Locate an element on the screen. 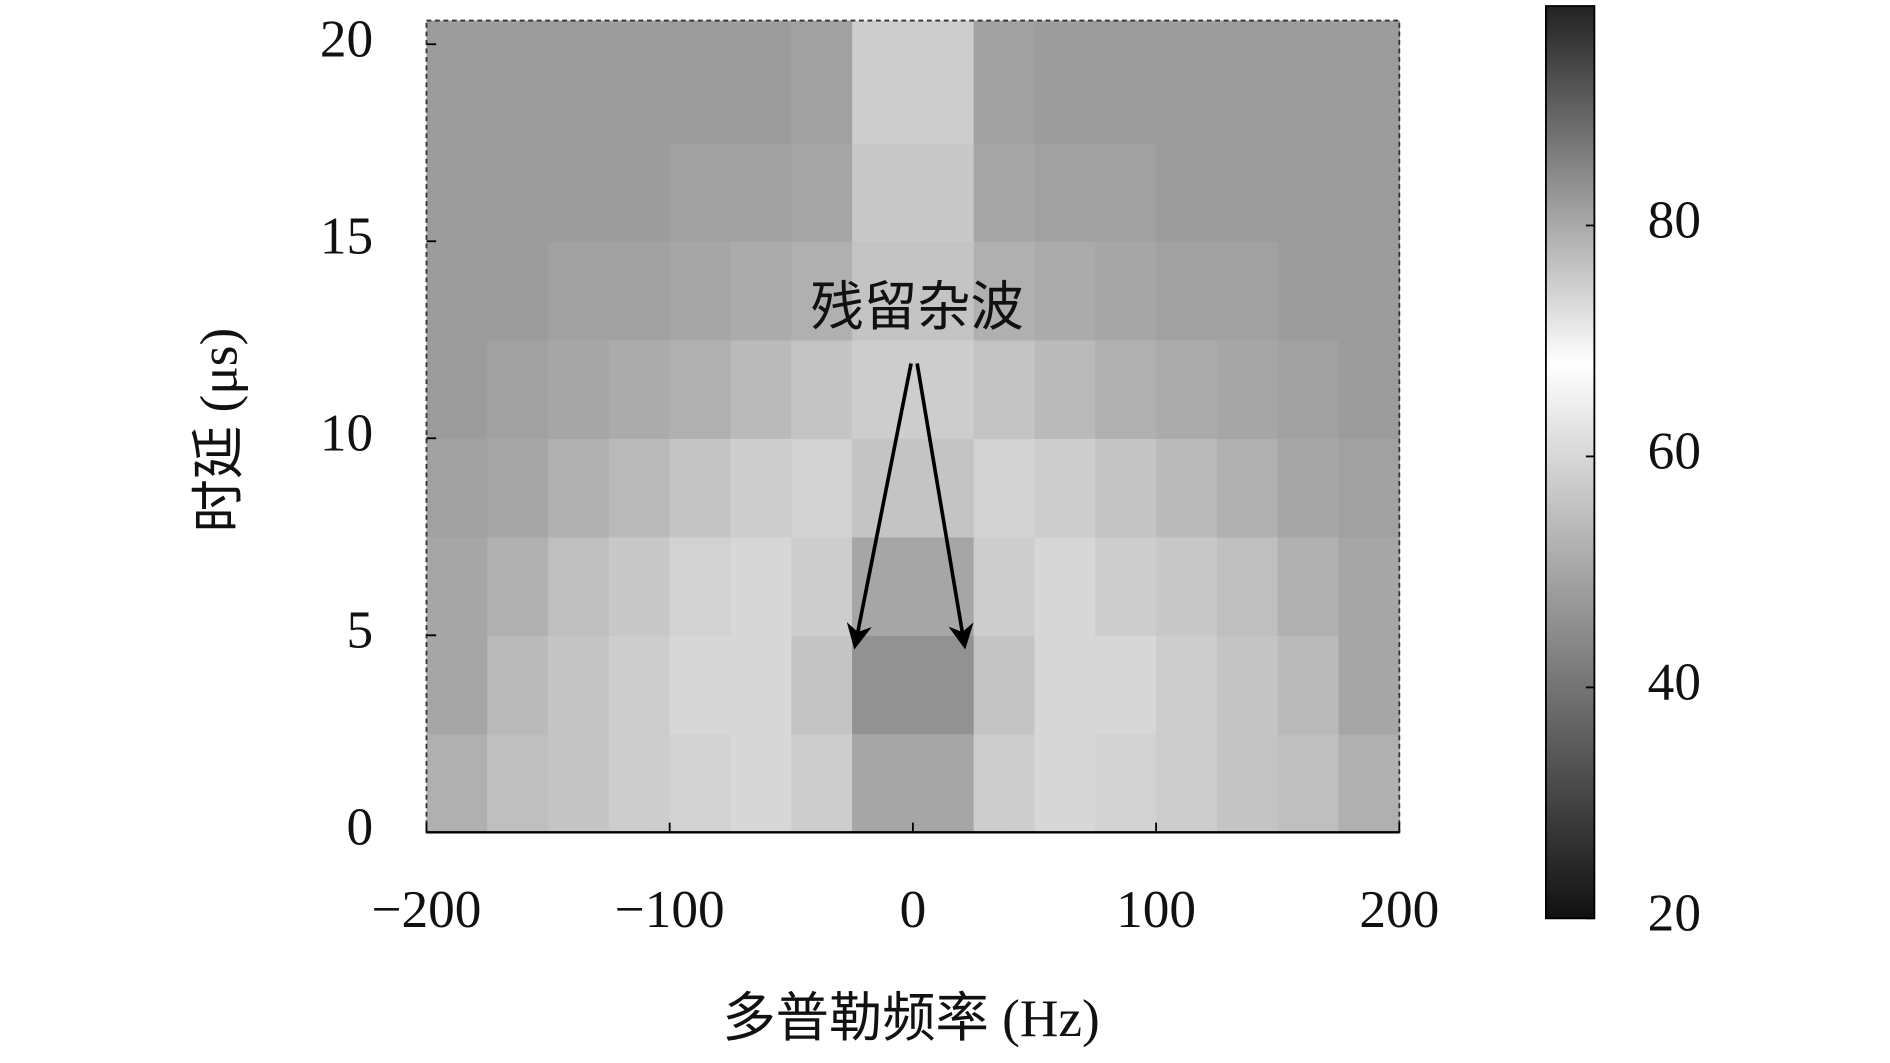  y-tick-label: 0 is located at coordinates (359, 827).